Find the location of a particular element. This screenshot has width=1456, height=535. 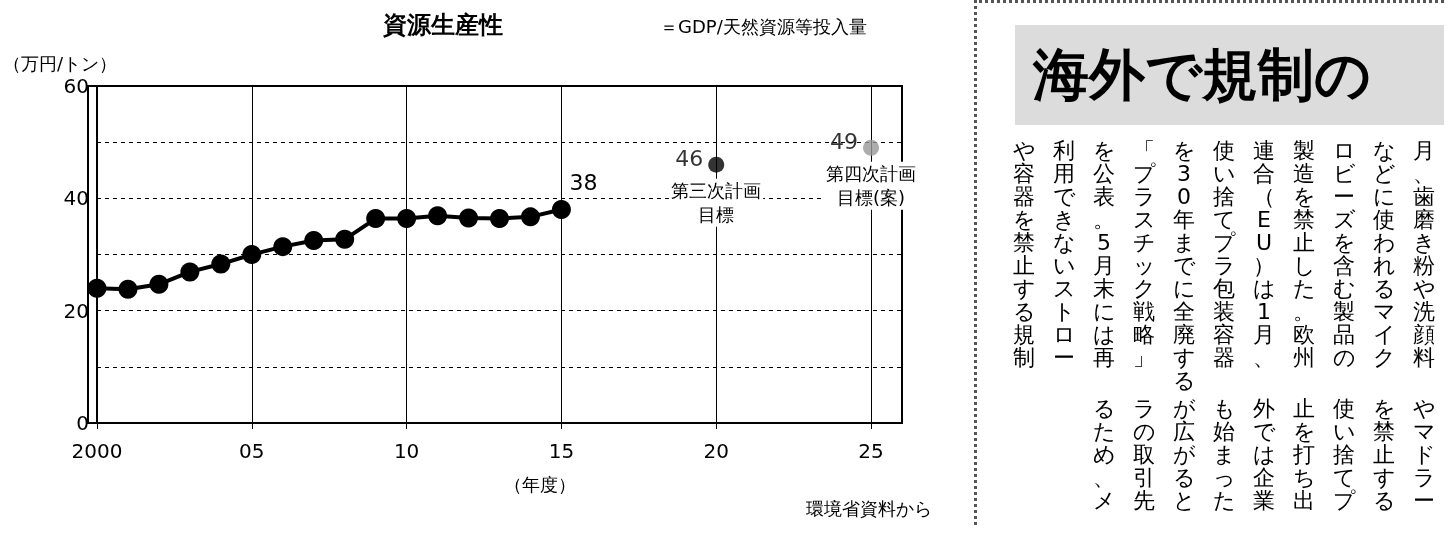

text: るため、メ is located at coordinates (1104, 455).